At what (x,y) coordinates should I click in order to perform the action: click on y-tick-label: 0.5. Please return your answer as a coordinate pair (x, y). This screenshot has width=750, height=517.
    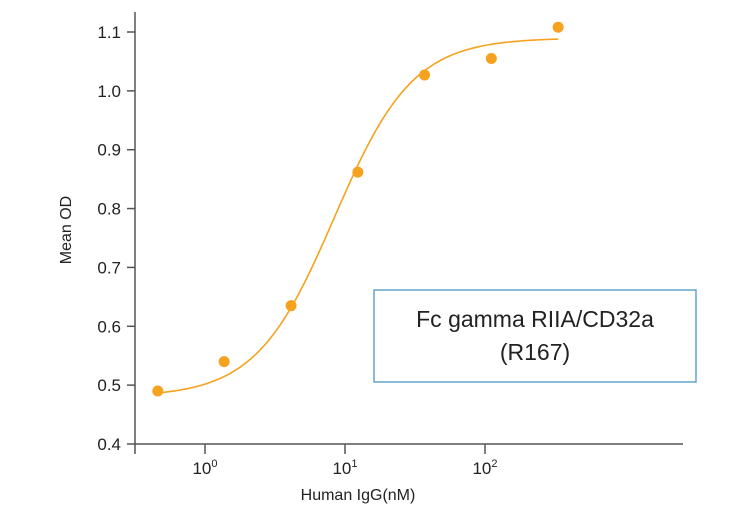
    Looking at the image, I should click on (109, 385).